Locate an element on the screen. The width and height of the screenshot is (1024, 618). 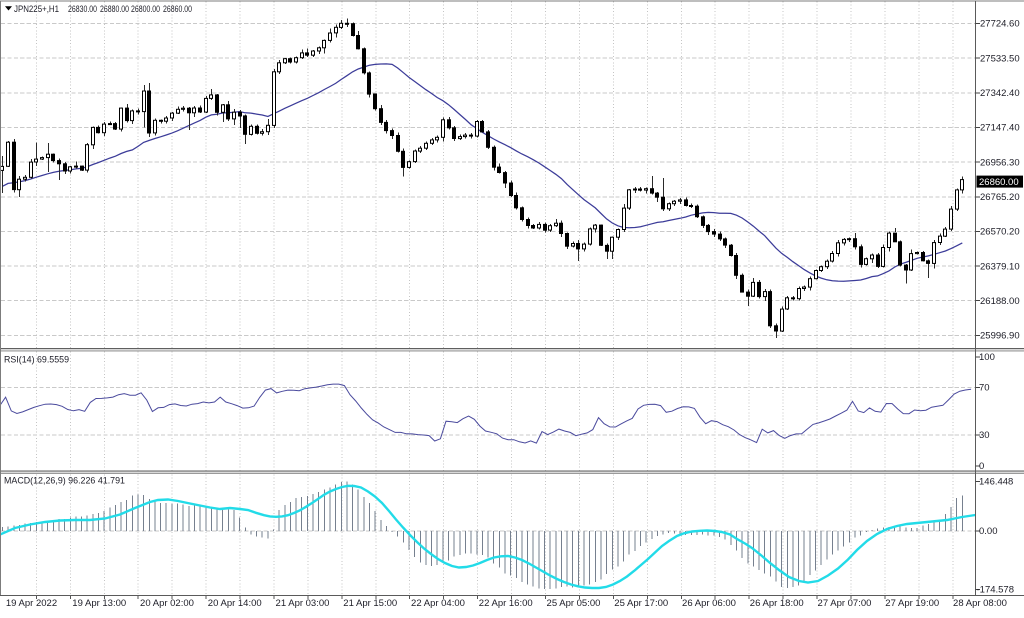
svg-text: 27724.60 is located at coordinates (1000, 24).